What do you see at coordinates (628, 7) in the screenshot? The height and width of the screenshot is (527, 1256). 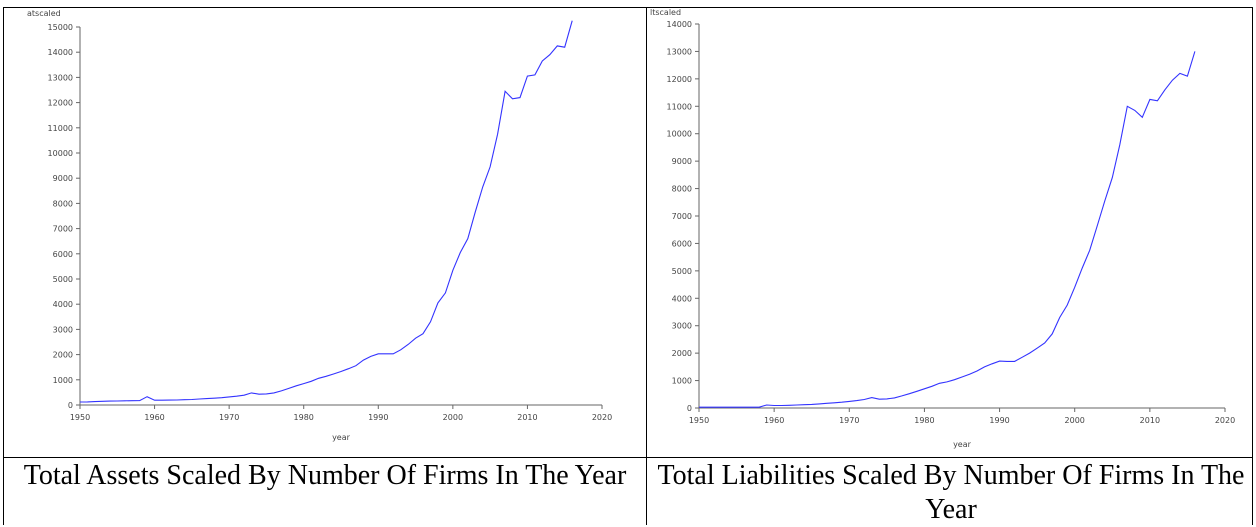 I see `table-top-border` at bounding box center [628, 7].